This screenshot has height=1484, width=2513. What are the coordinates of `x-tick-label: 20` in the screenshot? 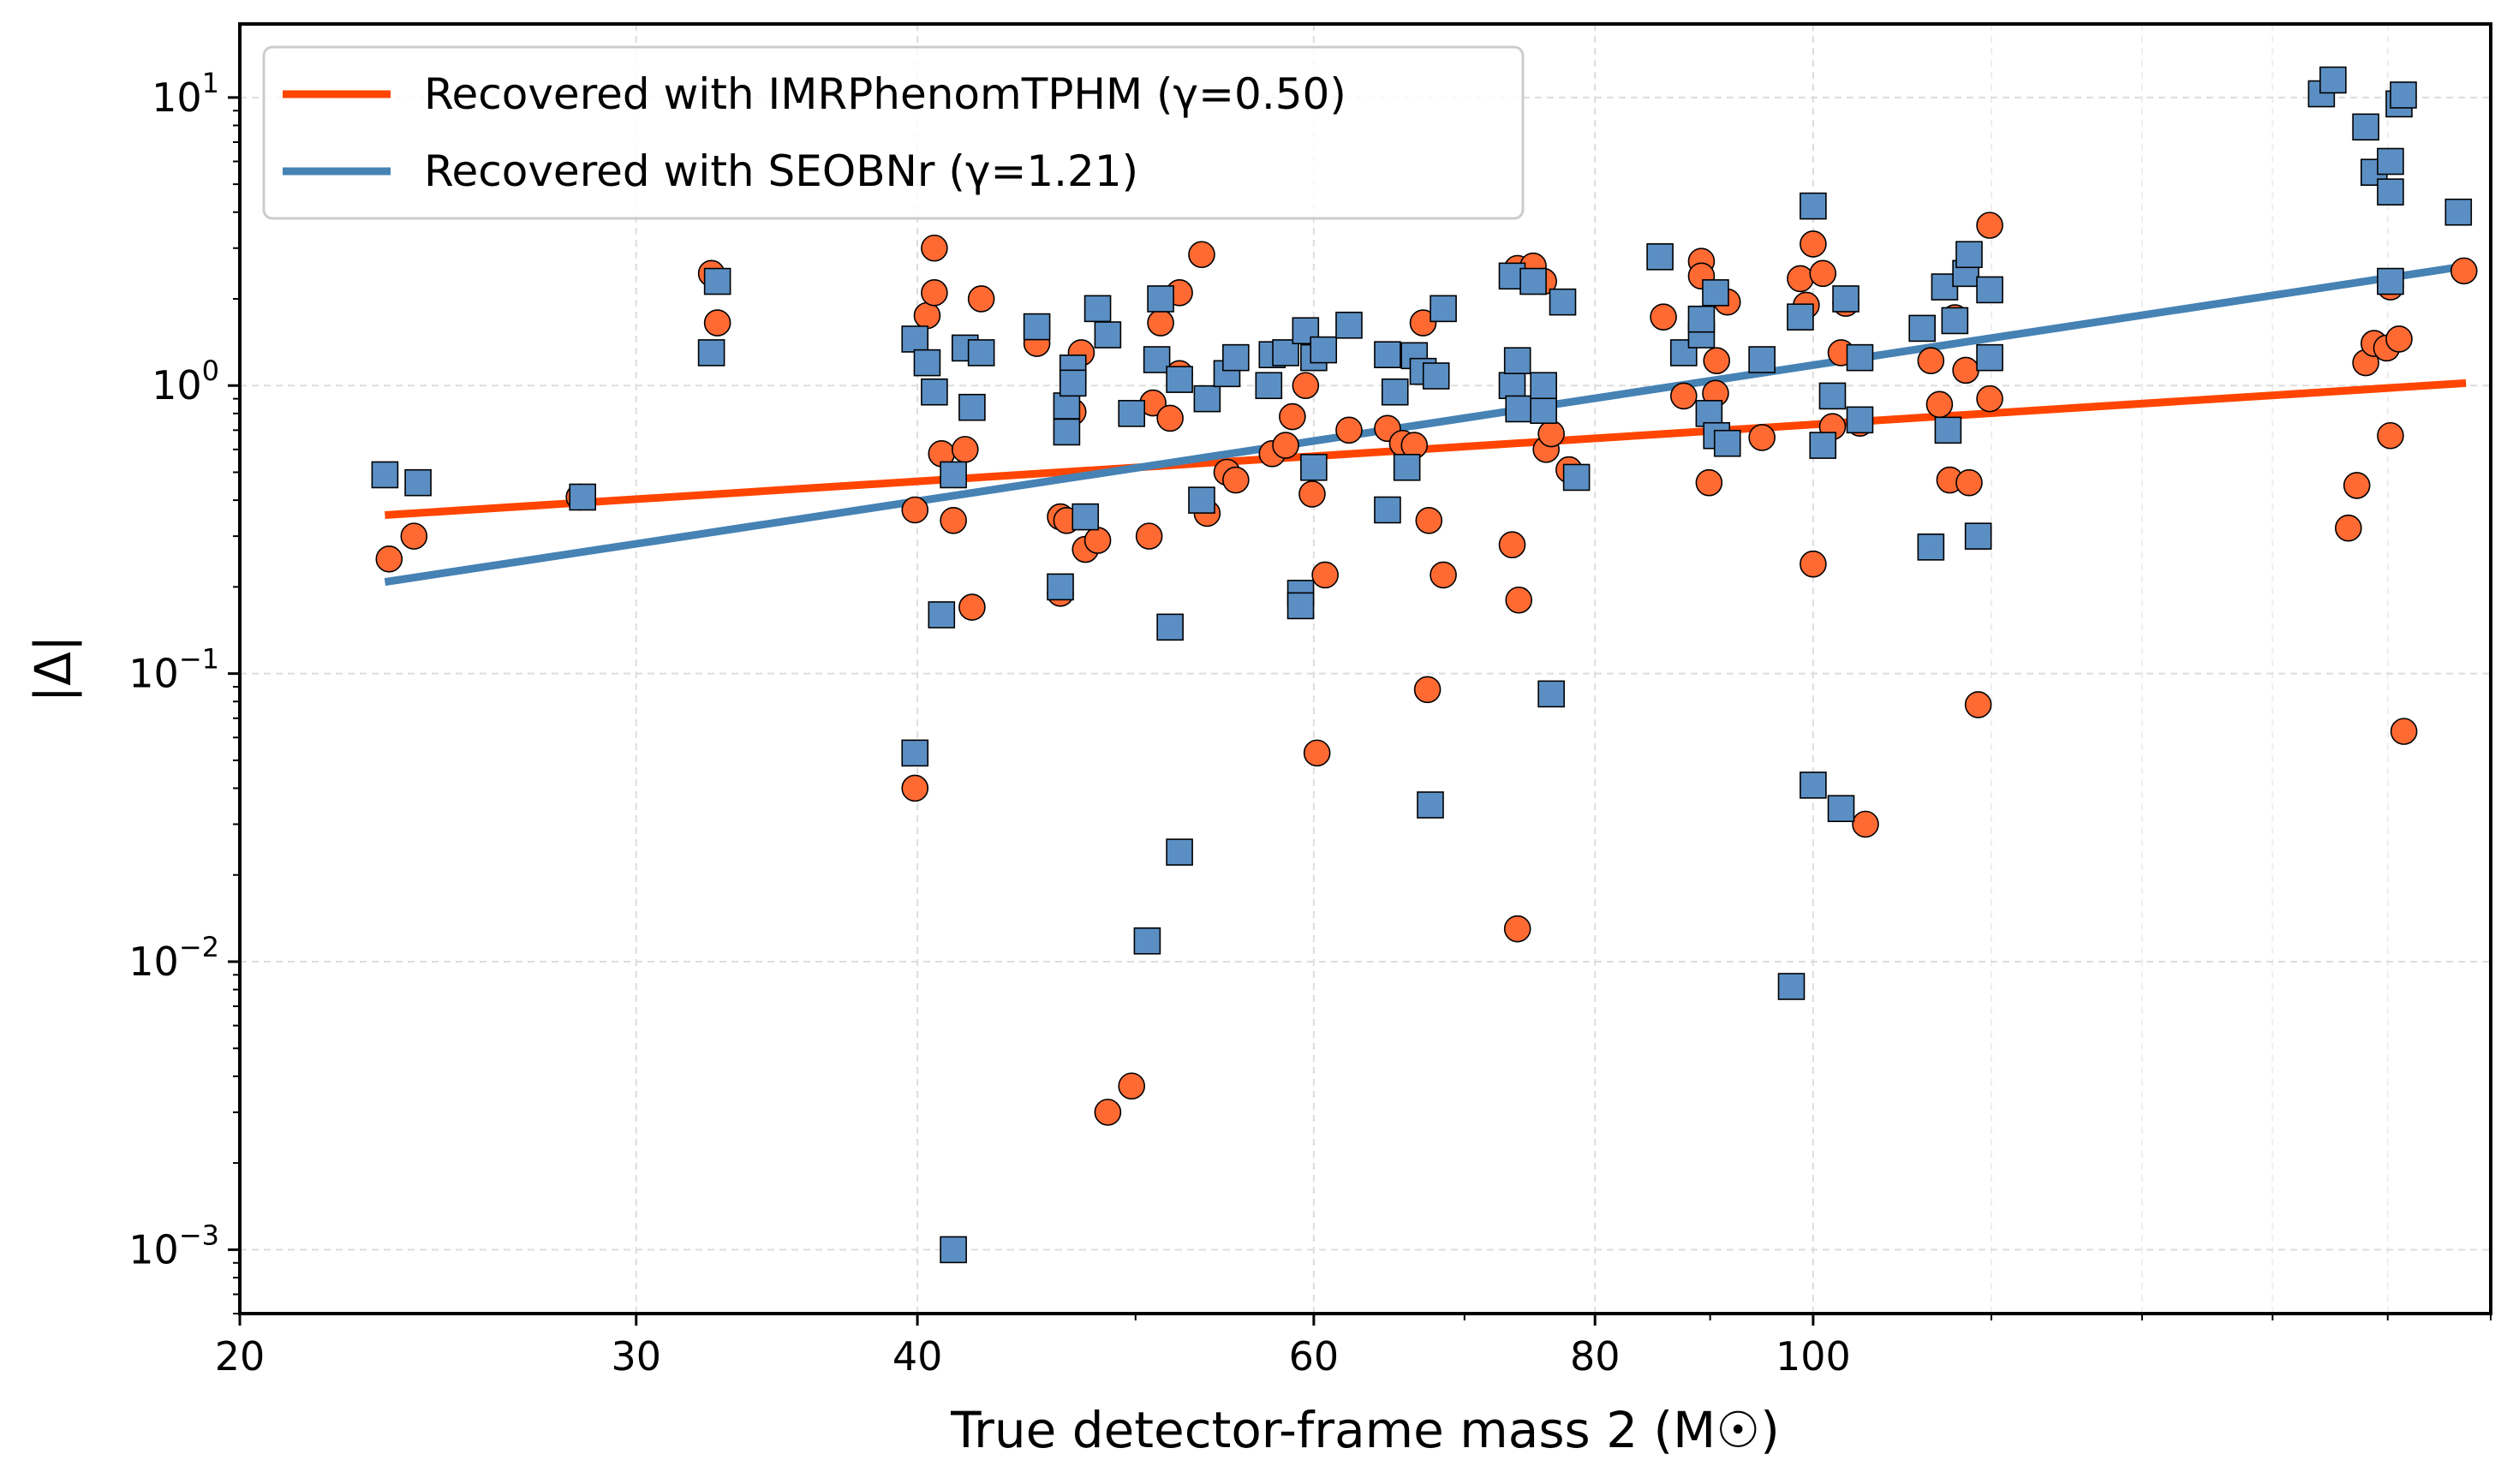 It's located at (240, 1356).